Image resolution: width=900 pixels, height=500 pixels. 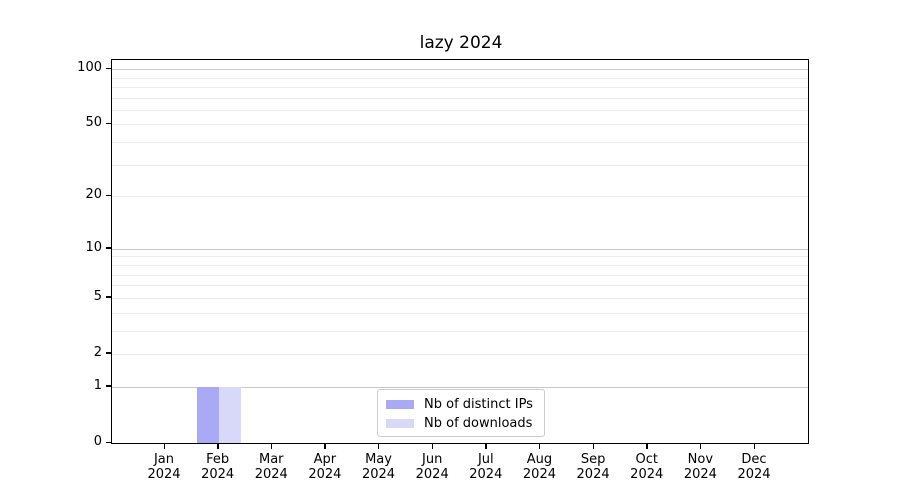 I want to click on y-tick-label: 5, so click(x=97, y=296).